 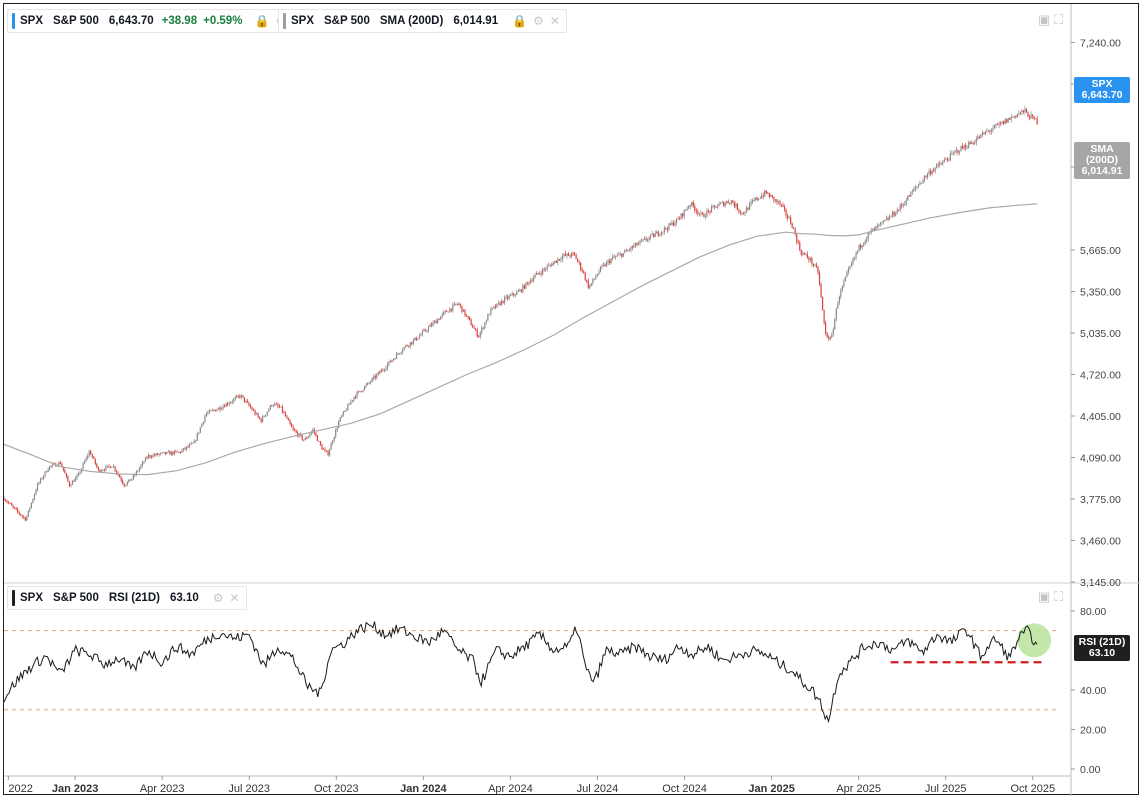 What do you see at coordinates (411, 21) in the screenshot?
I see `sma-legend-study: SMA (200D)` at bounding box center [411, 21].